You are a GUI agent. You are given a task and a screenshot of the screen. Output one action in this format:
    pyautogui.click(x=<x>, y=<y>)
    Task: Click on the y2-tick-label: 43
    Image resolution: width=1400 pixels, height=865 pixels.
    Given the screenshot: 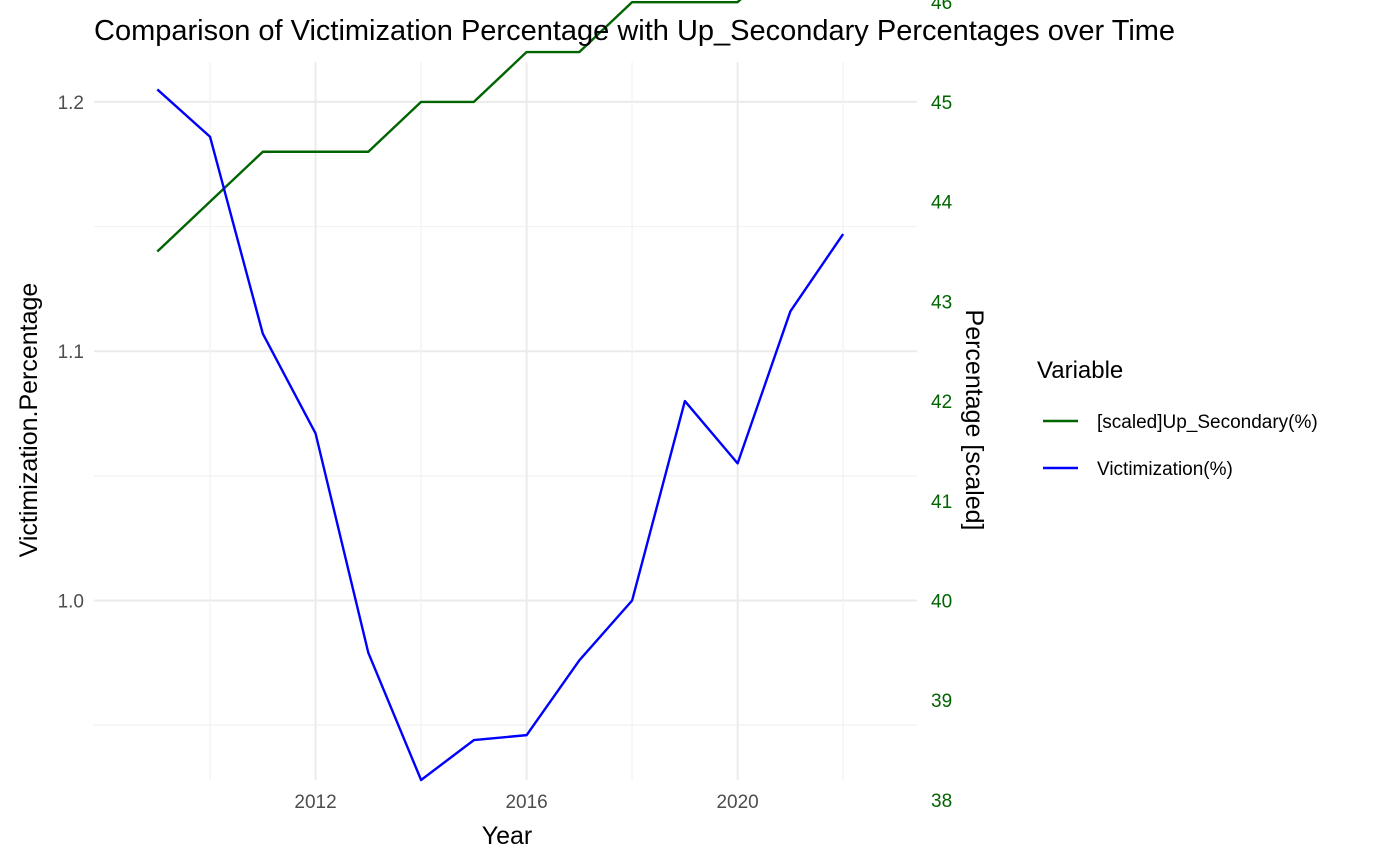 What is the action you would take?
    pyautogui.click(x=941, y=302)
    